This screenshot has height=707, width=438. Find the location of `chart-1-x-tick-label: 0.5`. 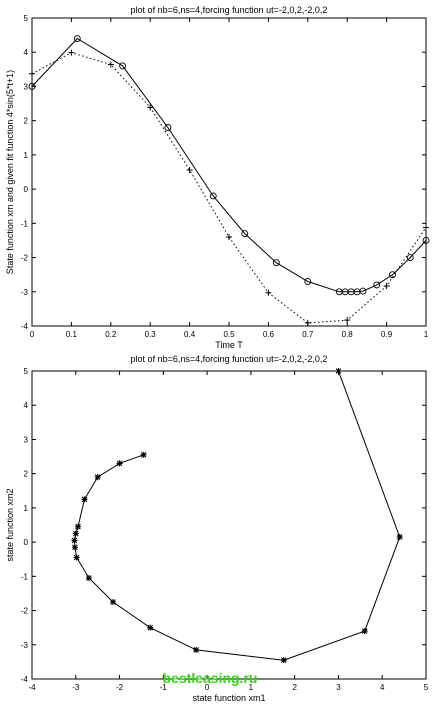

chart-1-x-tick-label: 0.5 is located at coordinates (229, 334).